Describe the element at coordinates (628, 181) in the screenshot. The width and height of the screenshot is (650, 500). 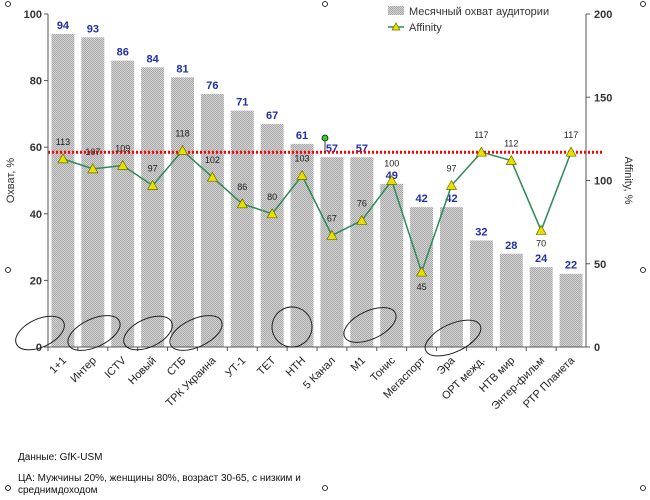
I see `y-right-axis-title: Affinity, %` at that location.